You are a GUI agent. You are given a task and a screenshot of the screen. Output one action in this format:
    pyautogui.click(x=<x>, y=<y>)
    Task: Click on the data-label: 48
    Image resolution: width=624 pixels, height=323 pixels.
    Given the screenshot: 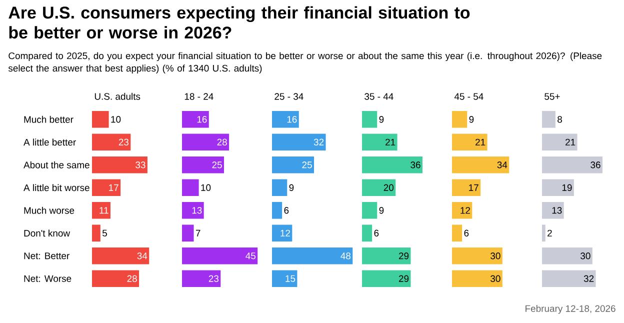 What is the action you would take?
    pyautogui.click(x=345, y=256)
    